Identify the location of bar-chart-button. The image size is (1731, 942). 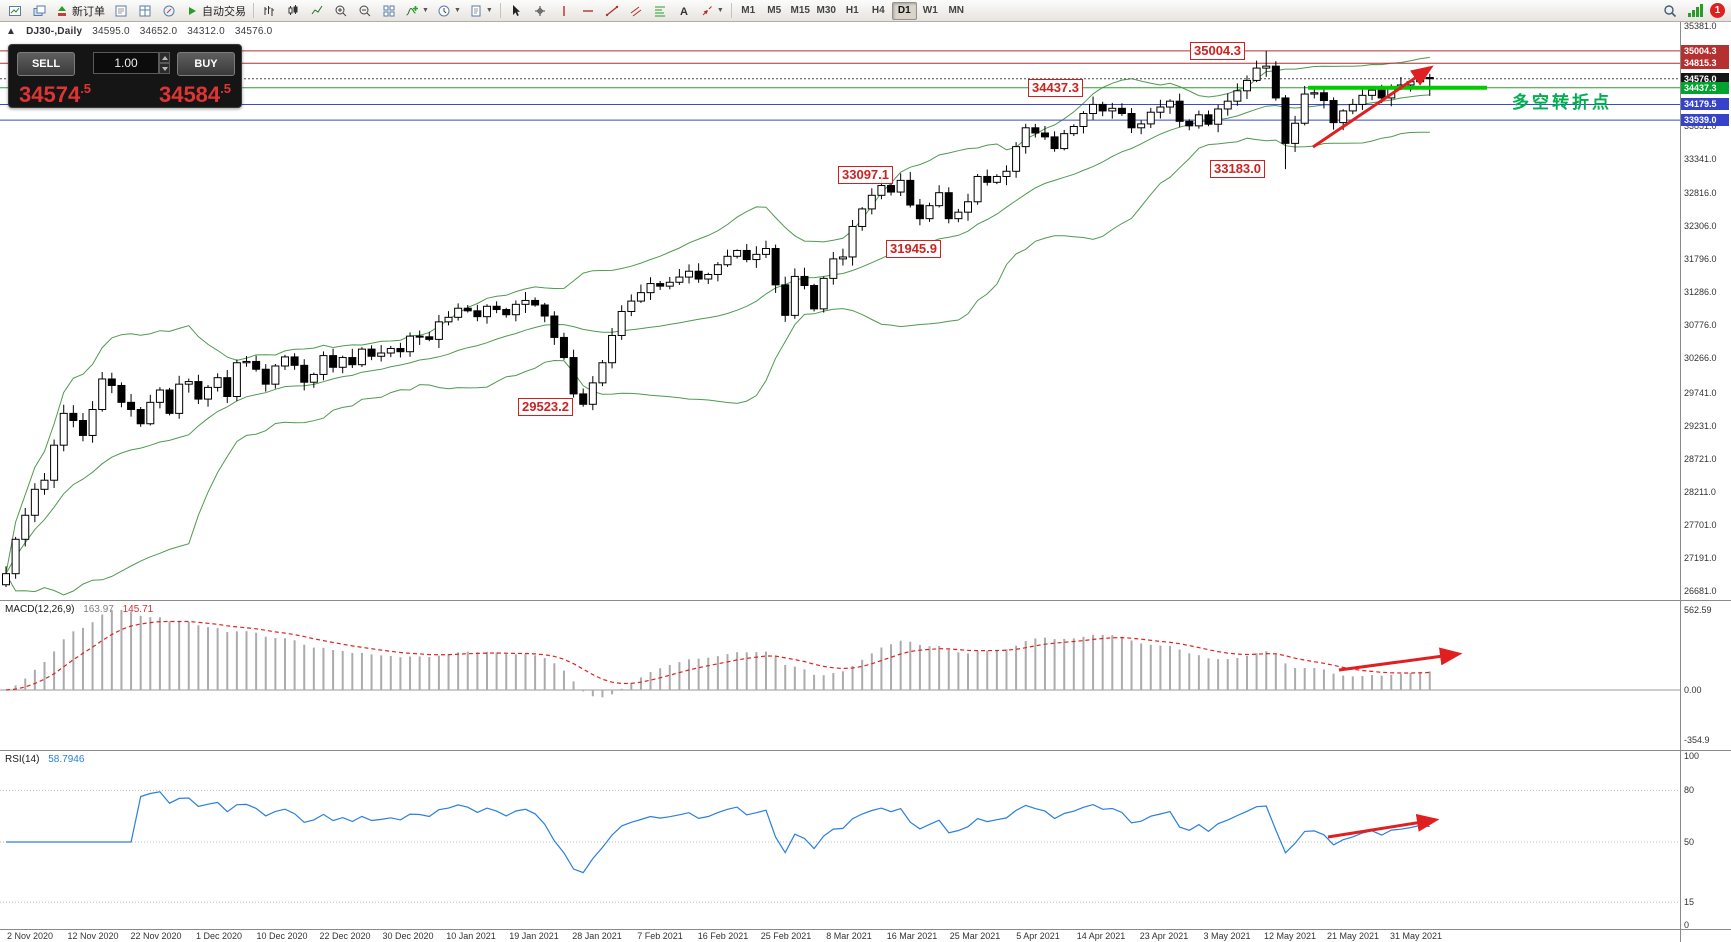
(269, 11).